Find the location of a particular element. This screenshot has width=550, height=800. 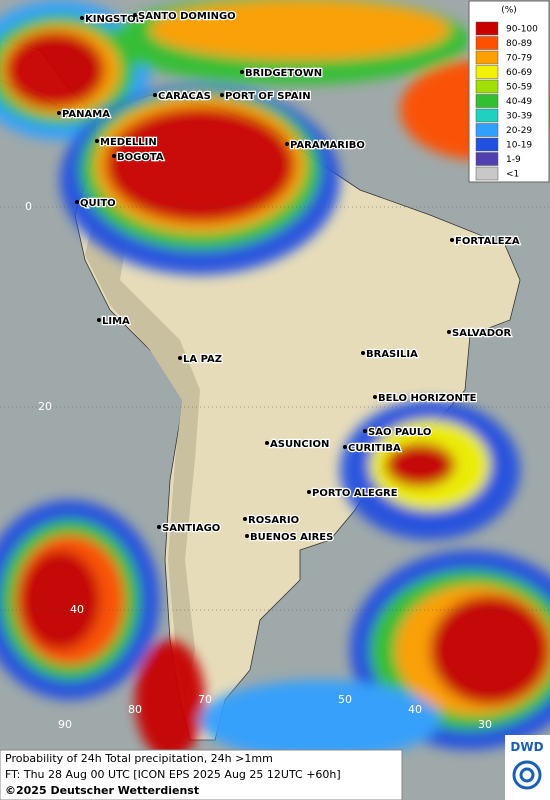

andes is located at coordinates (142, 445).